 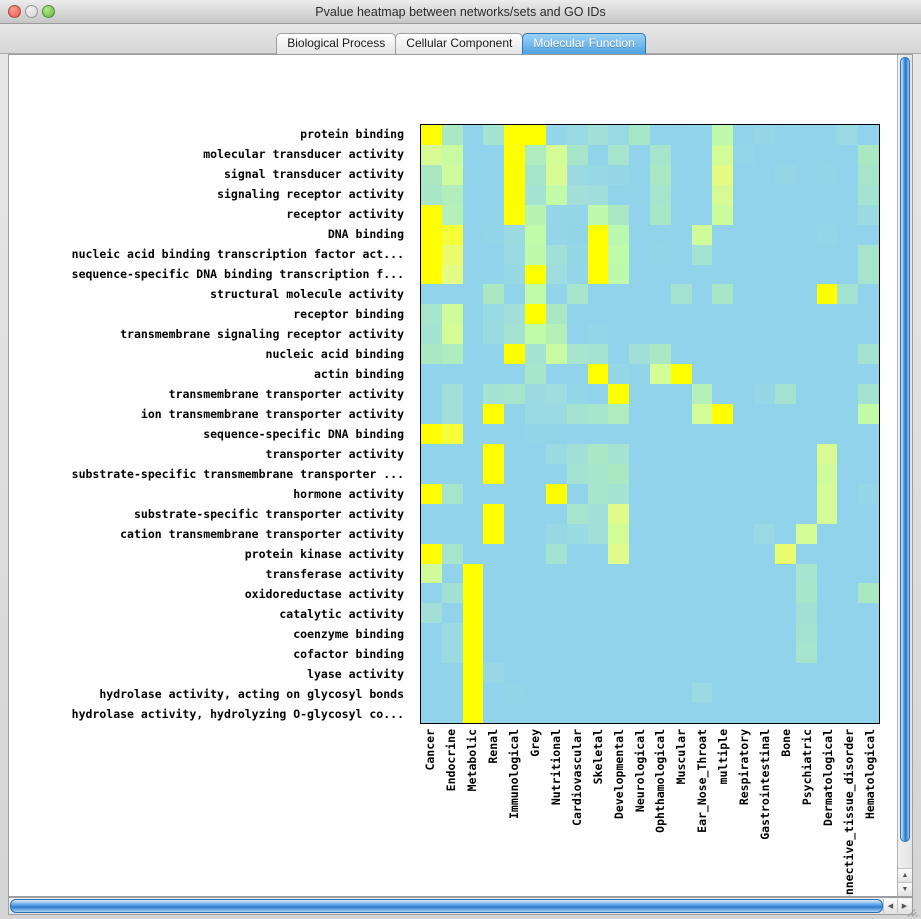 What do you see at coordinates (912, 911) in the screenshot?
I see `resize-grip-icon` at bounding box center [912, 911].